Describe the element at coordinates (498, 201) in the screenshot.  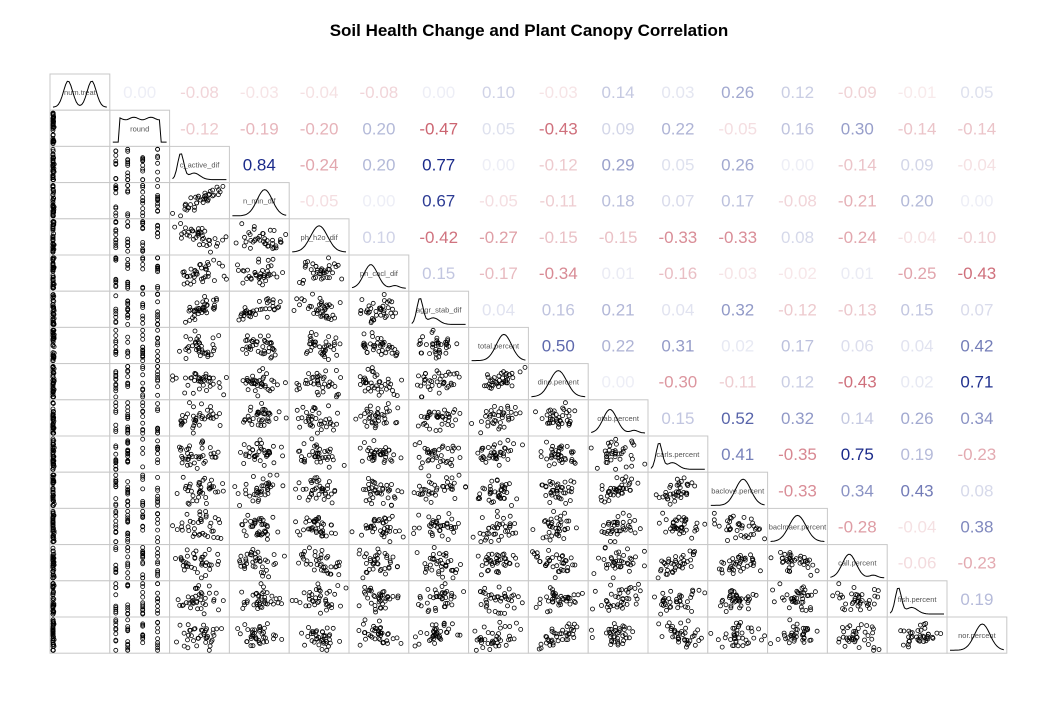
I see `correlation-value: -0.05` at that location.